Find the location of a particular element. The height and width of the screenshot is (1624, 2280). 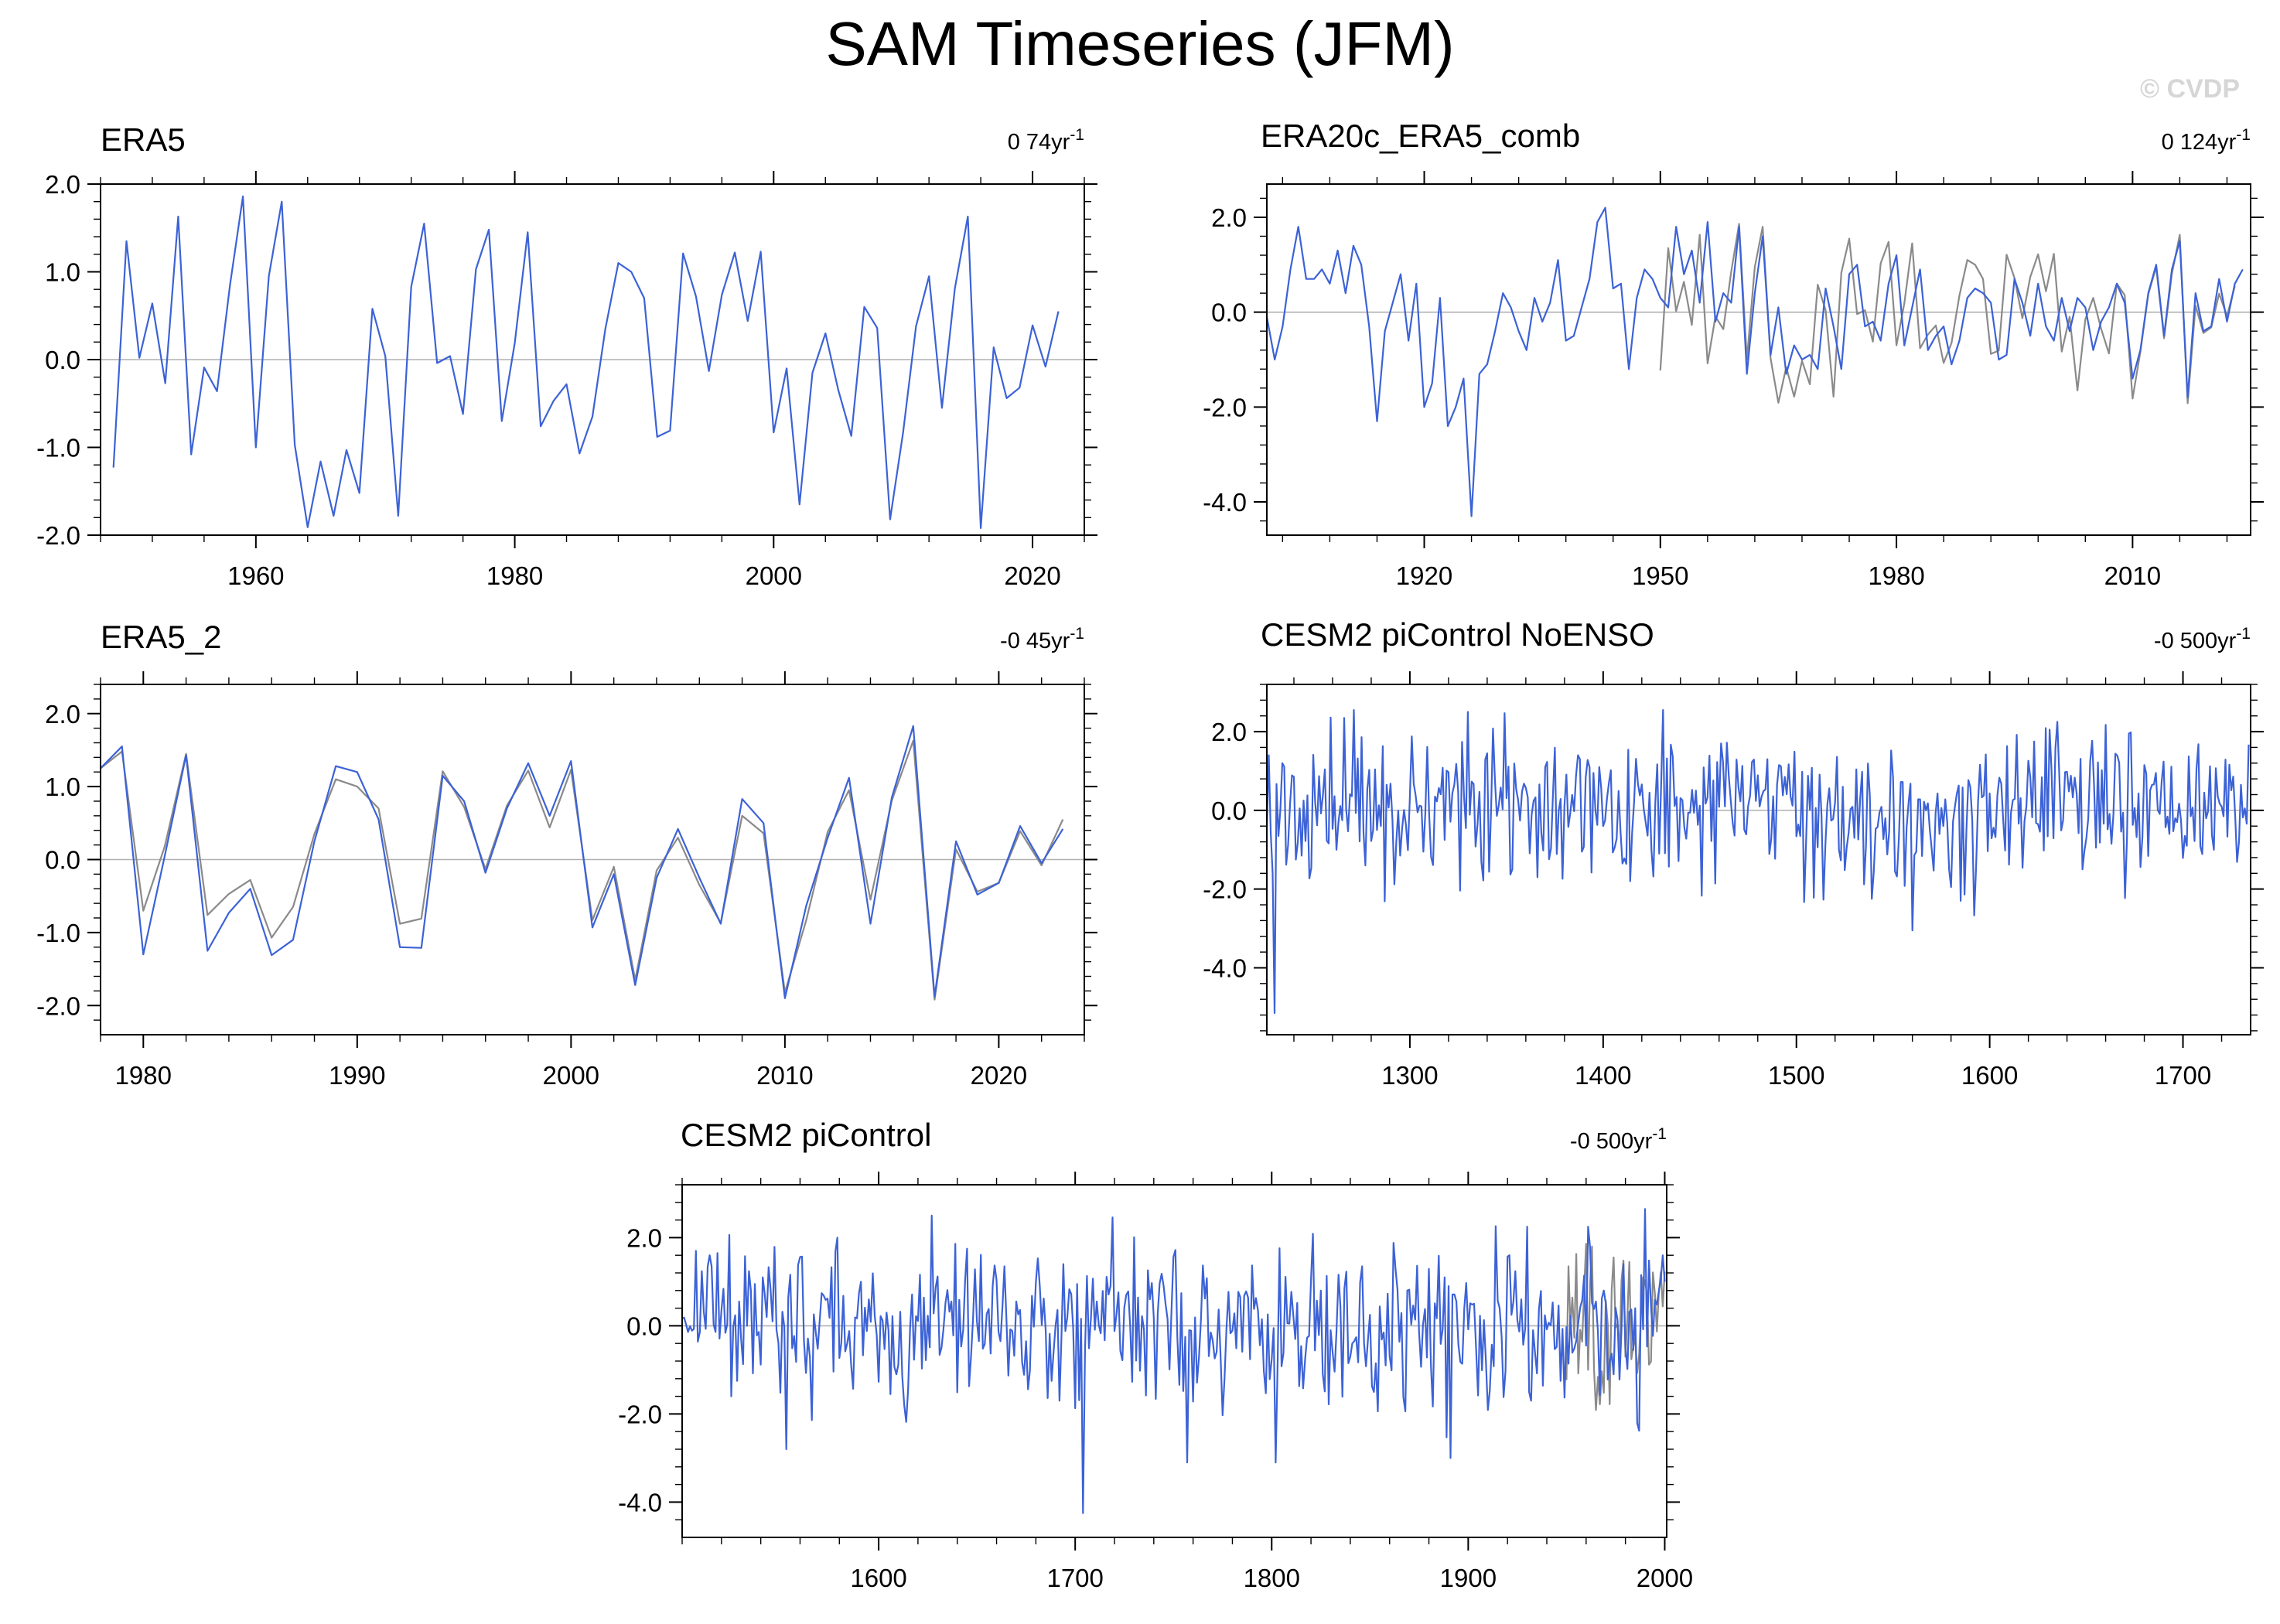

x-tick-label: 1990 is located at coordinates (357, 1075).